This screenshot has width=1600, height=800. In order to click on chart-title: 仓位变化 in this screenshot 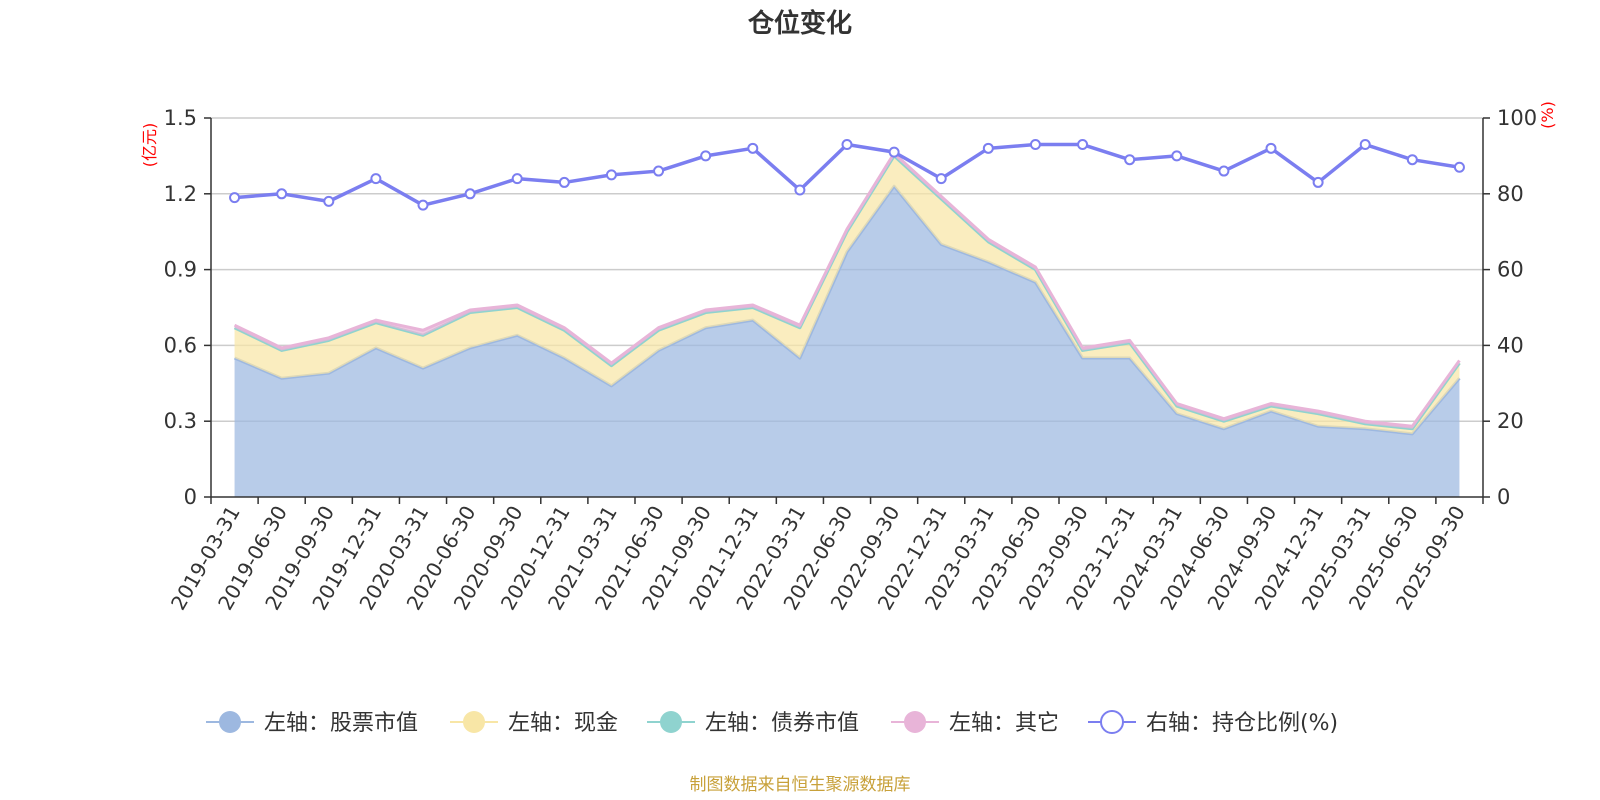, I will do `click(799, 23)`.